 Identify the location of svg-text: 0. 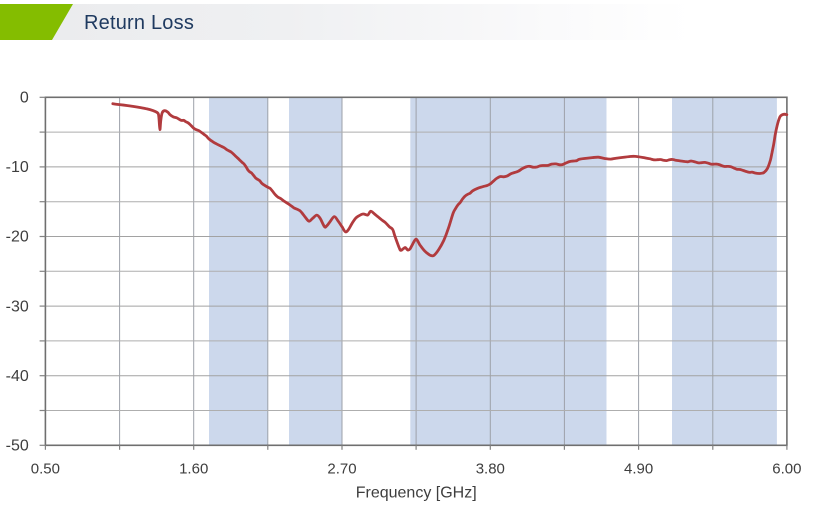
(24, 98).